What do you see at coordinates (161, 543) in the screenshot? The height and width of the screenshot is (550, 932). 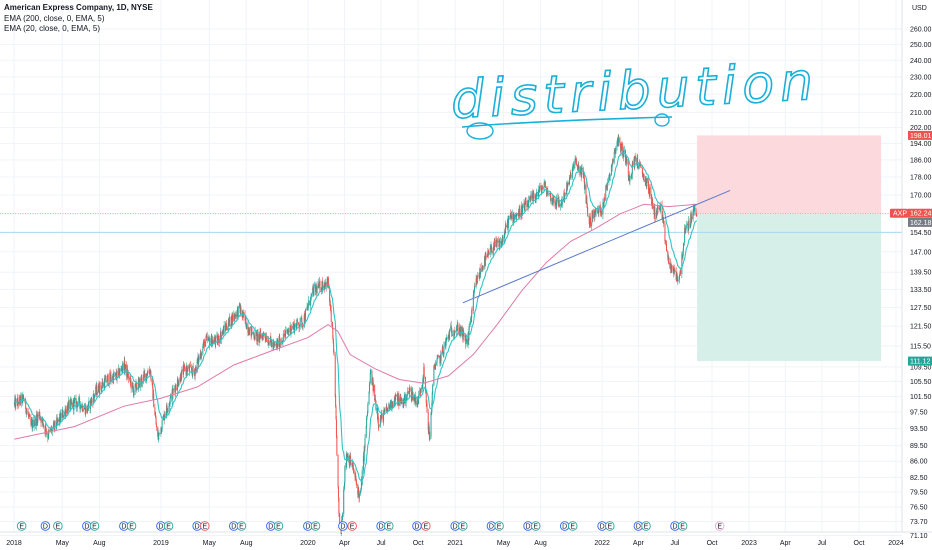 I see `time-tick-label: 2019` at bounding box center [161, 543].